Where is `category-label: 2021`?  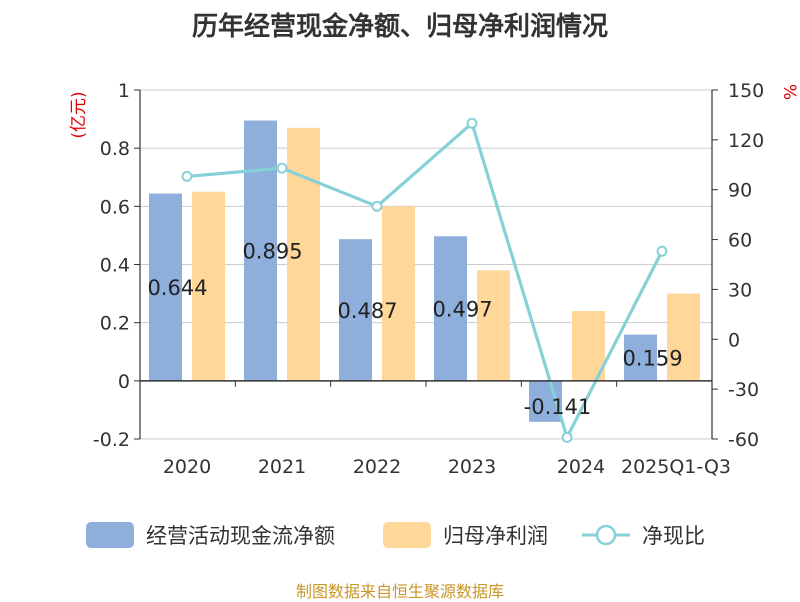 category-label: 2021 is located at coordinates (282, 467).